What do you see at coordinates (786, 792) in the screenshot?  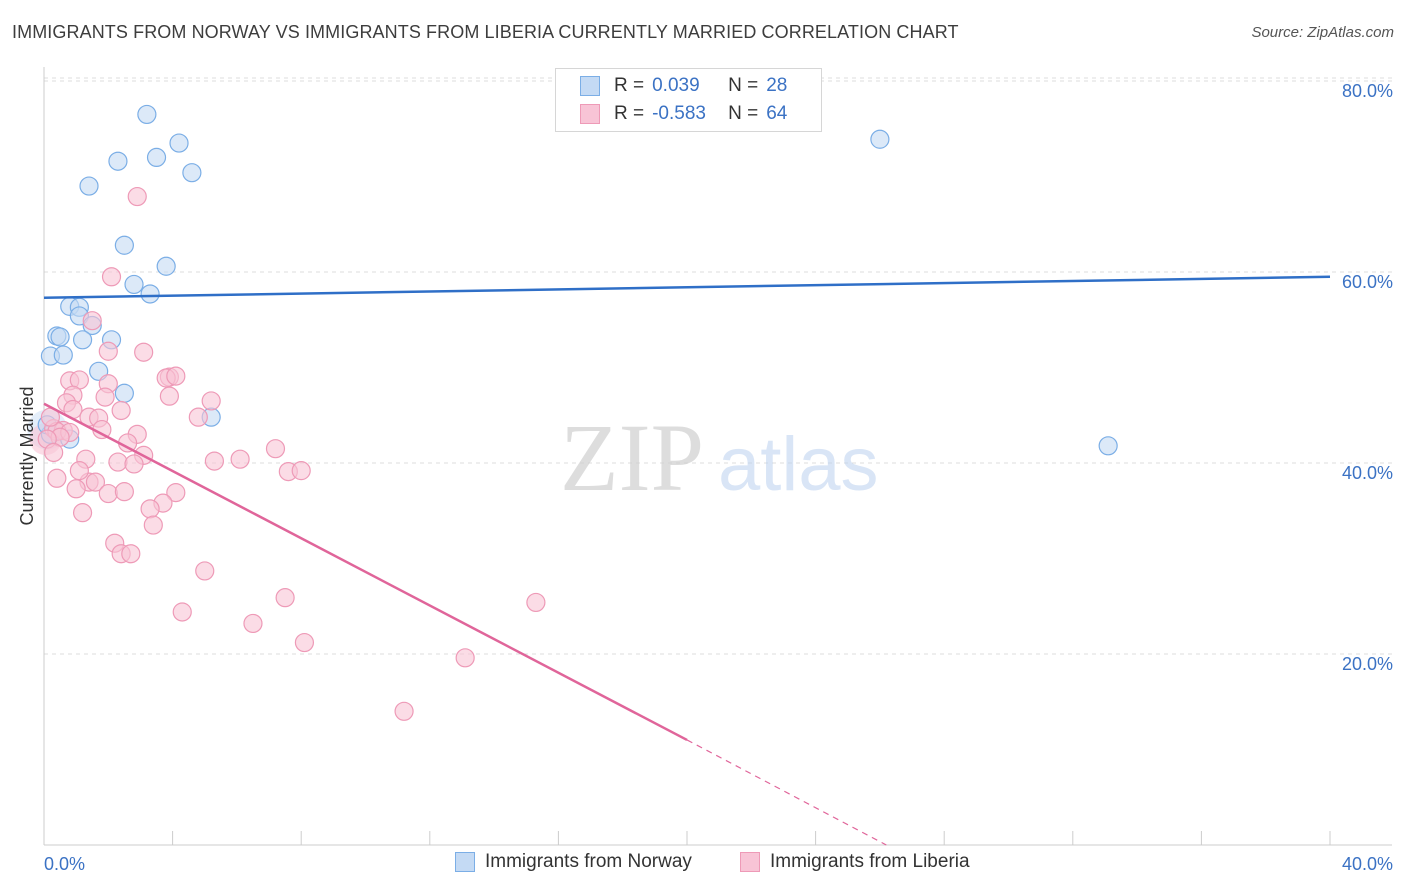 I see `trend-line-liberia-extrapolated` at bounding box center [786, 792].